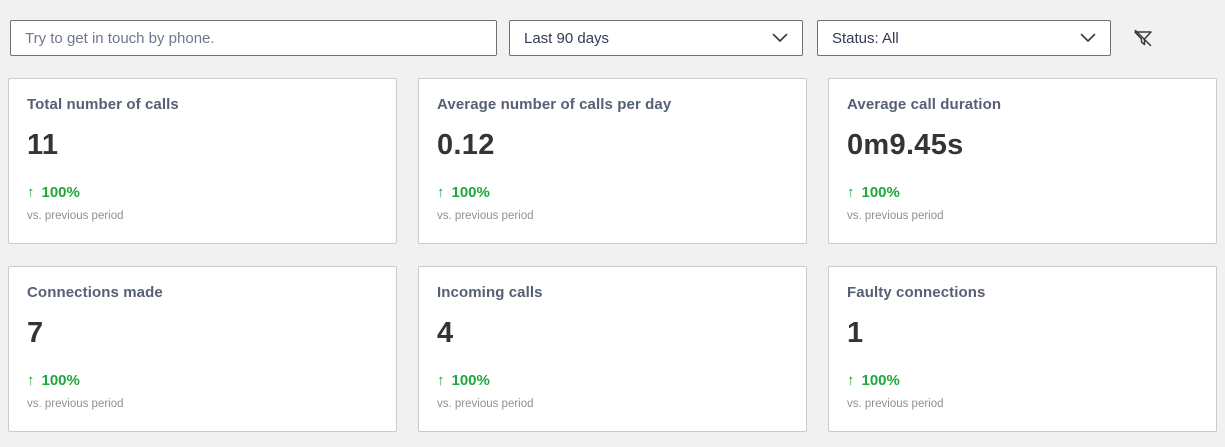 This screenshot has width=1225, height=447. I want to click on card-title: Average number of calls per day, so click(554, 104).